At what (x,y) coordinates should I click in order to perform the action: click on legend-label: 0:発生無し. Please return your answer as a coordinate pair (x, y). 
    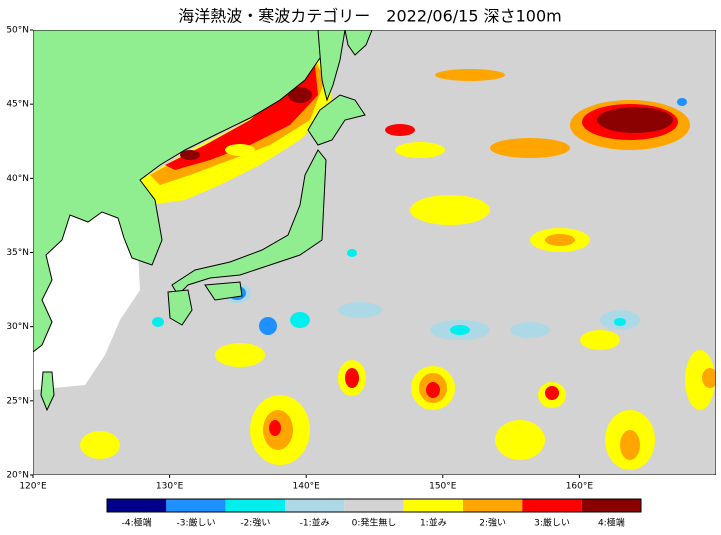
    Looking at the image, I should click on (374, 523).